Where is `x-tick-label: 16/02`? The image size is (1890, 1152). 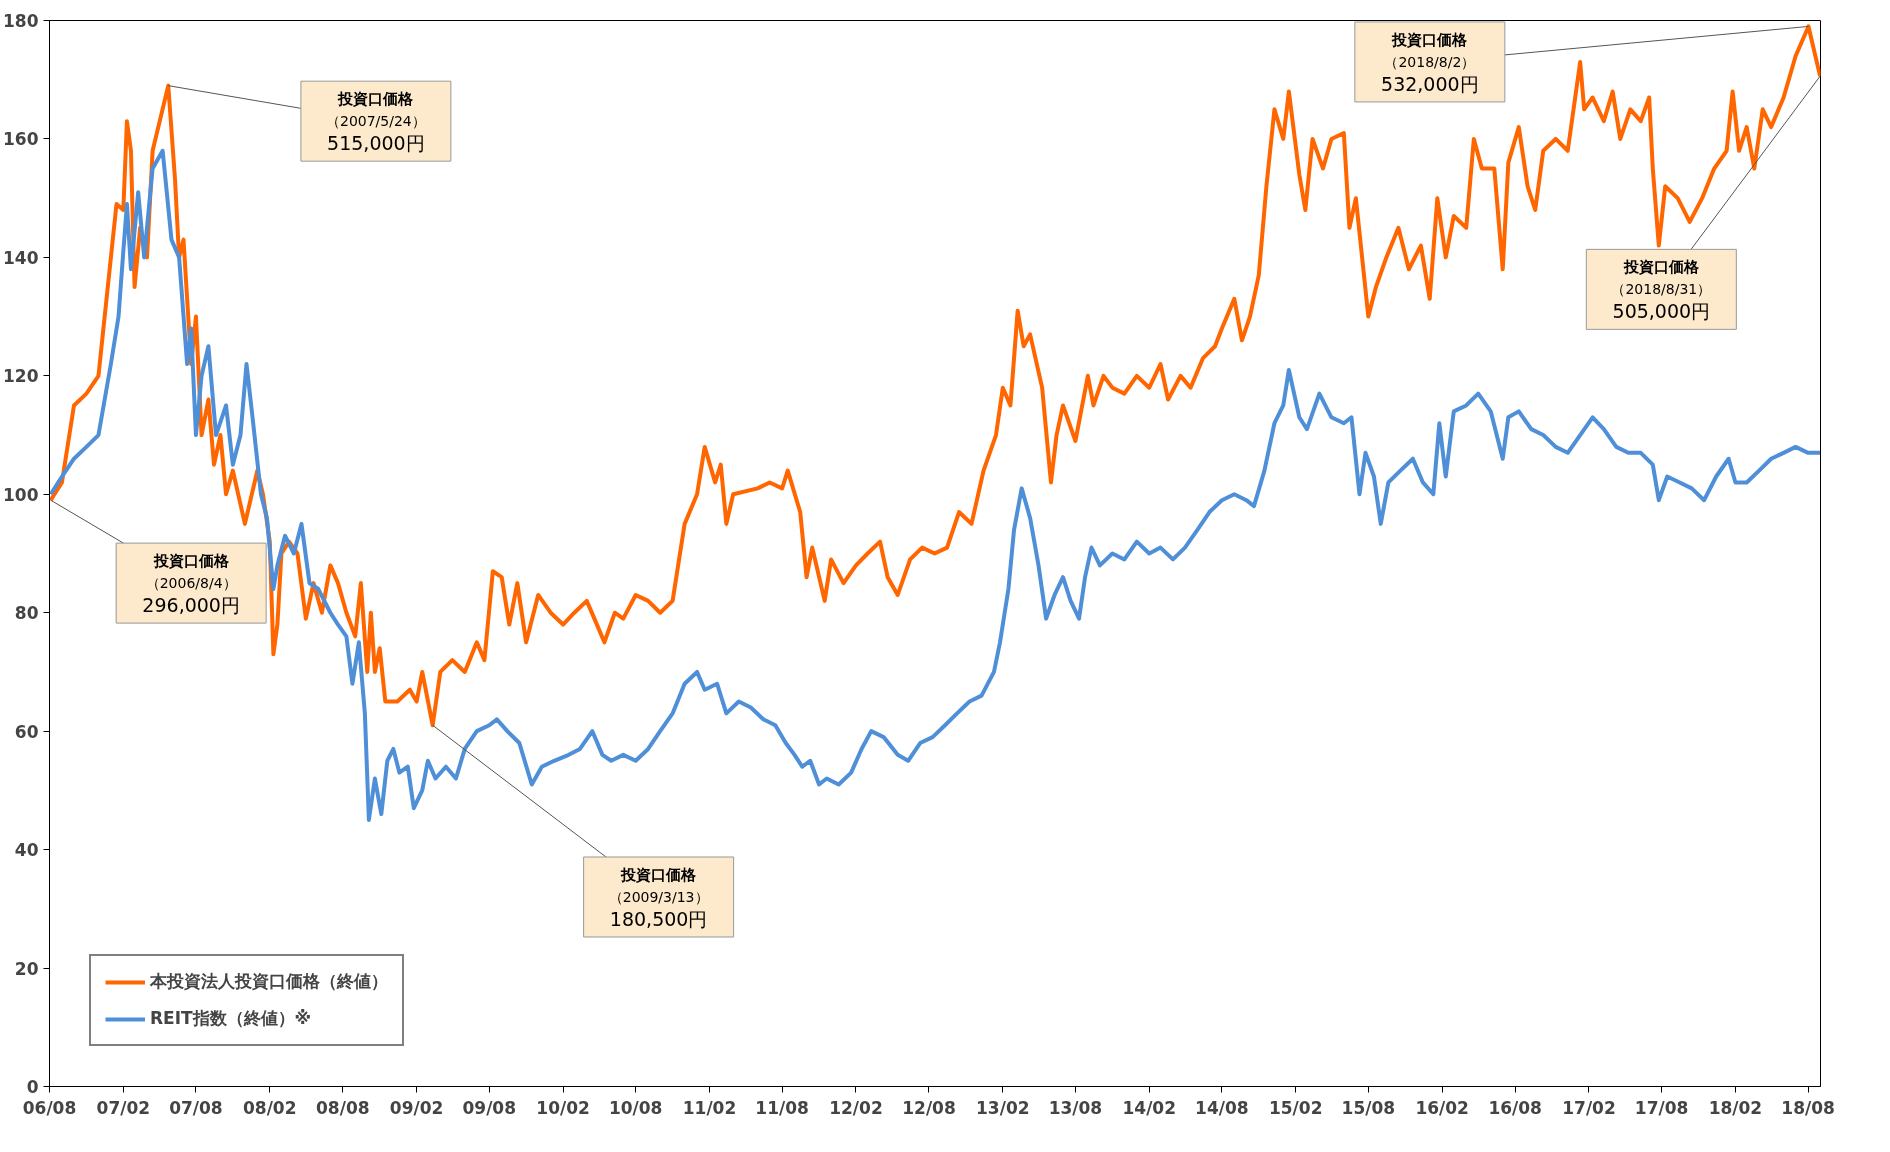 x-tick-label: 16/02 is located at coordinates (1442, 1107).